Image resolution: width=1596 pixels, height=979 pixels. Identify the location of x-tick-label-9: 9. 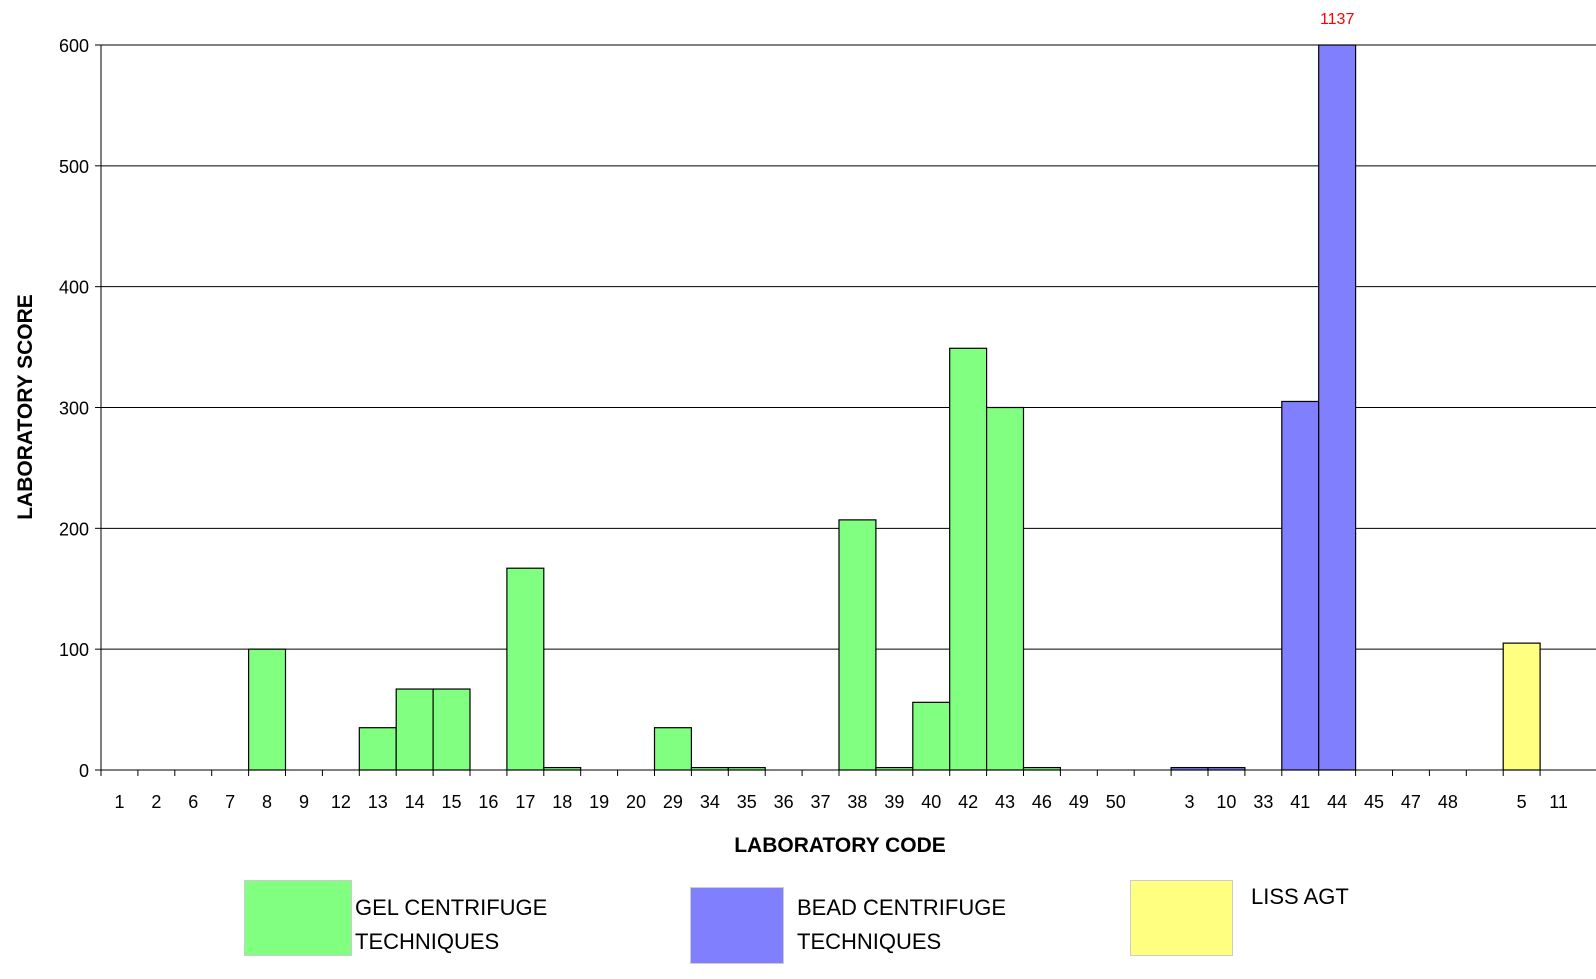
(304, 802).